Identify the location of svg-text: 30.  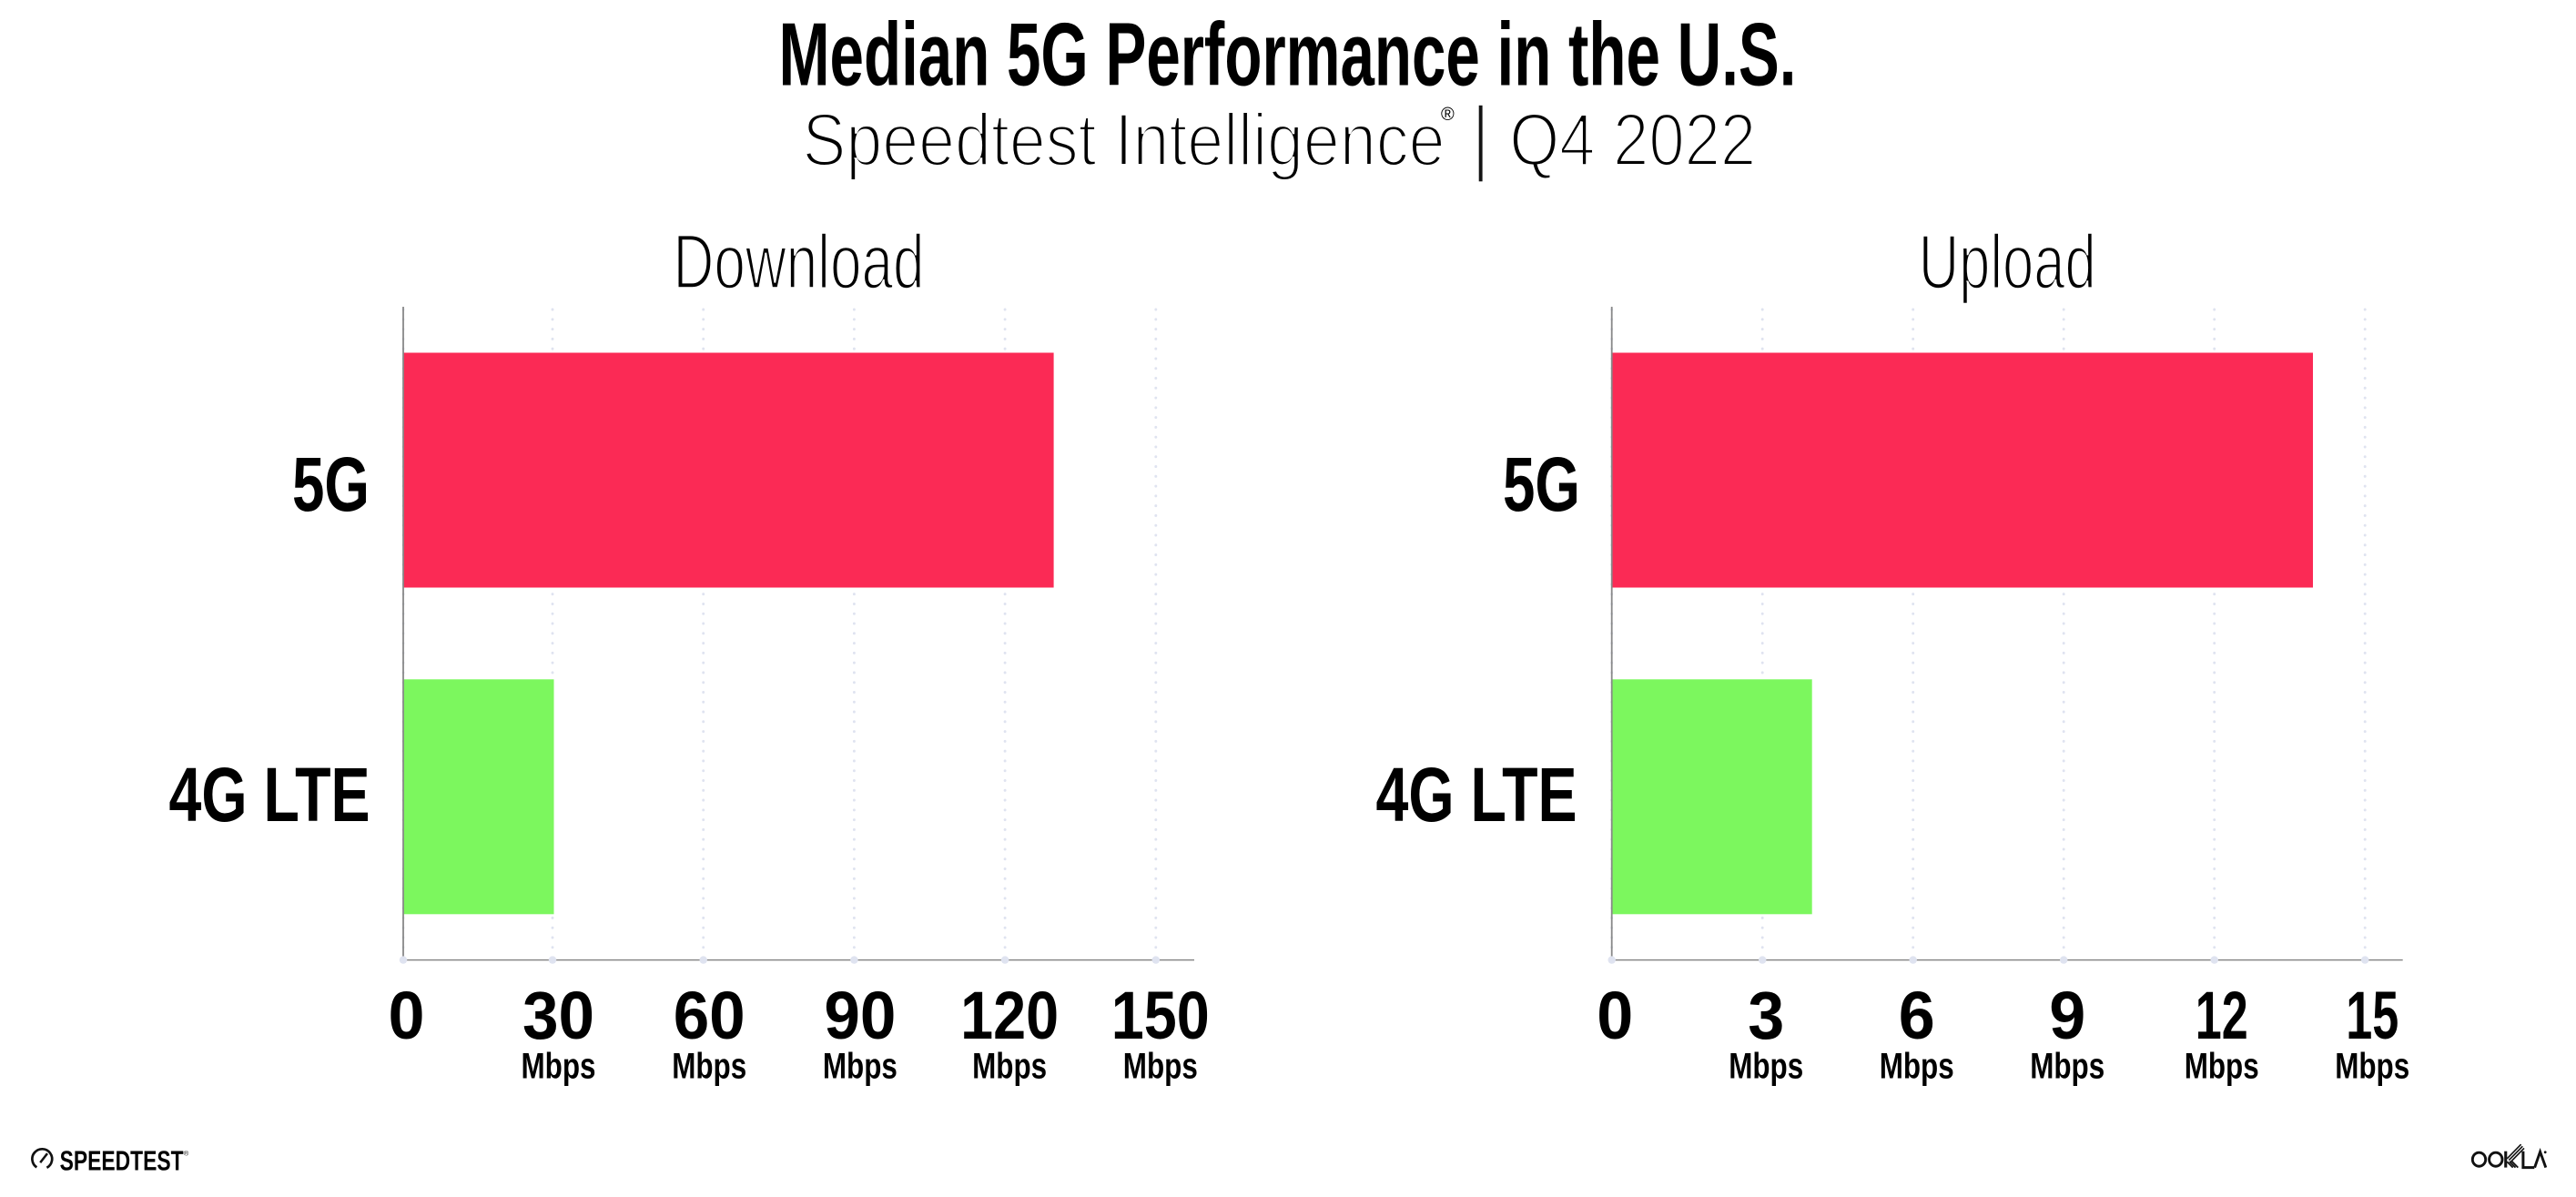
(558, 1015).